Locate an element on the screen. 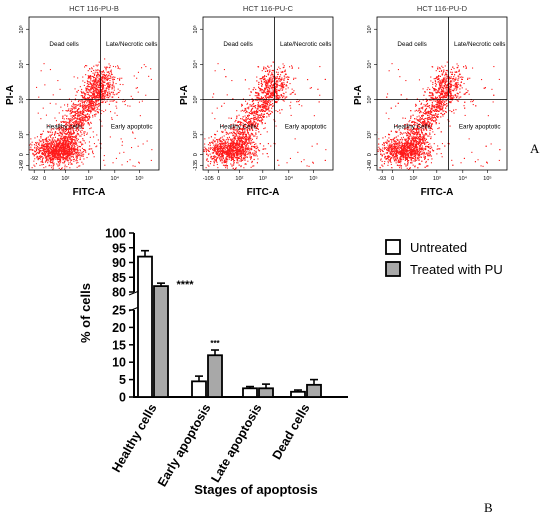 The image size is (550, 526). y-tick-label: 5 is located at coordinates (122, 380).